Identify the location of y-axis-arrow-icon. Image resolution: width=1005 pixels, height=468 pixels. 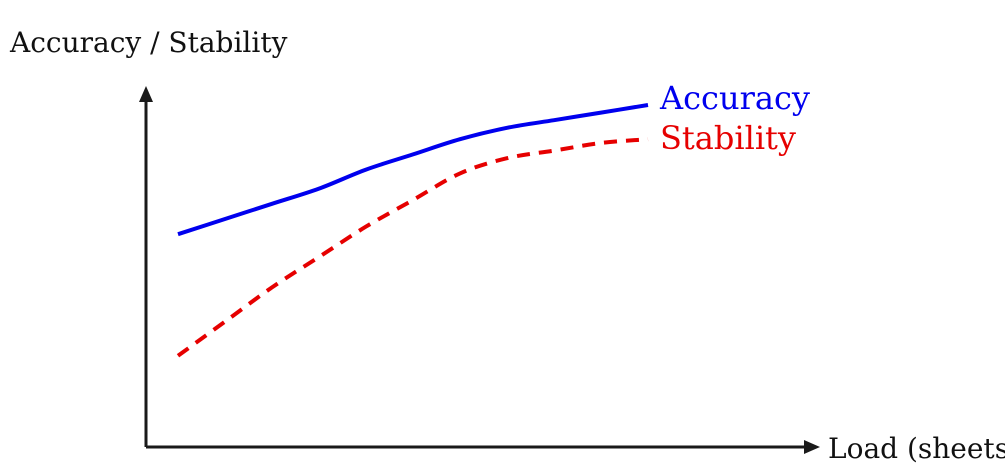
(146, 94).